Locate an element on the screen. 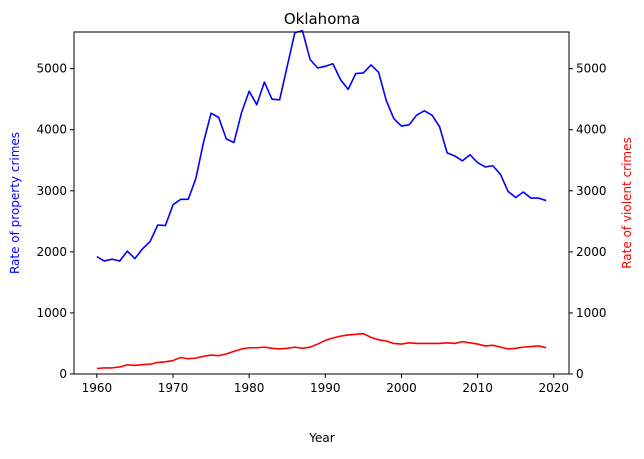 Image resolution: width=644 pixels, height=459 pixels. right-y-tick-label: 1000 is located at coordinates (591, 313).